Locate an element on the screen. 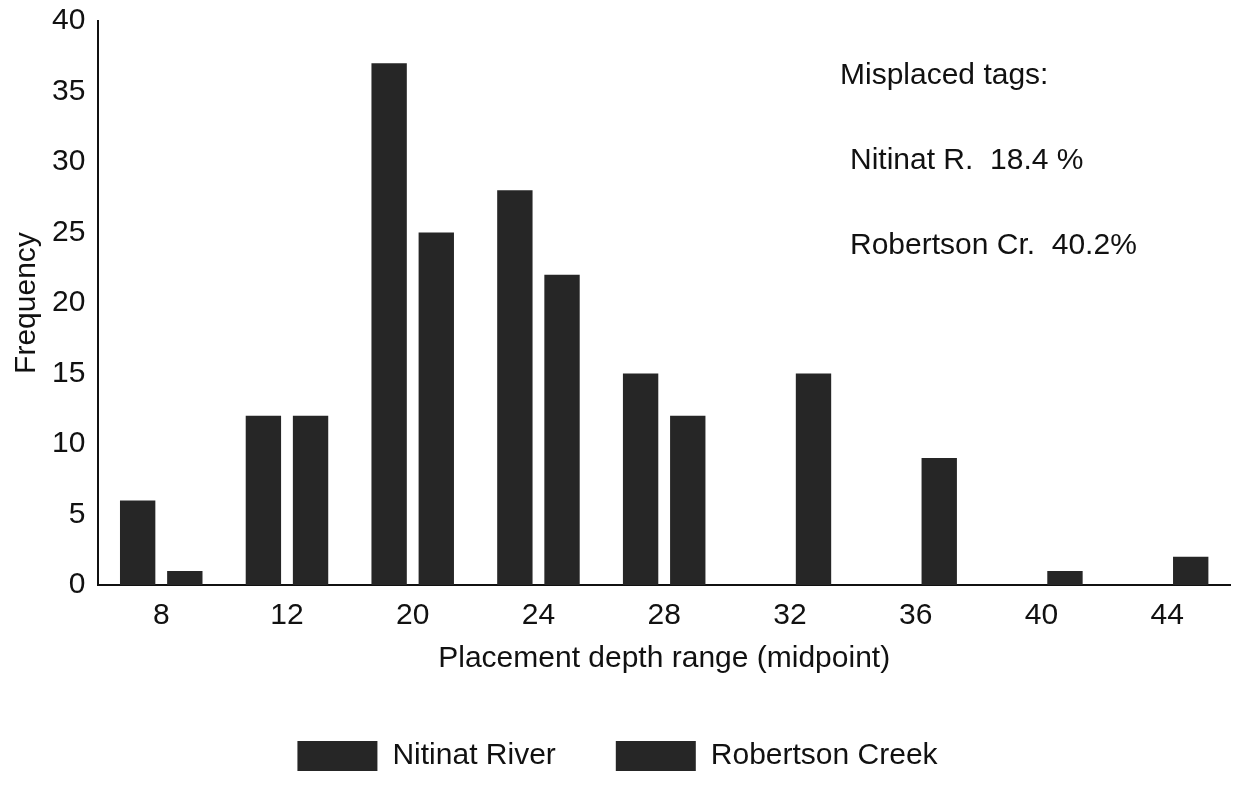 The height and width of the screenshot is (811, 1235). annotation: Nitinat R. 18.4 % is located at coordinates (967, 159).